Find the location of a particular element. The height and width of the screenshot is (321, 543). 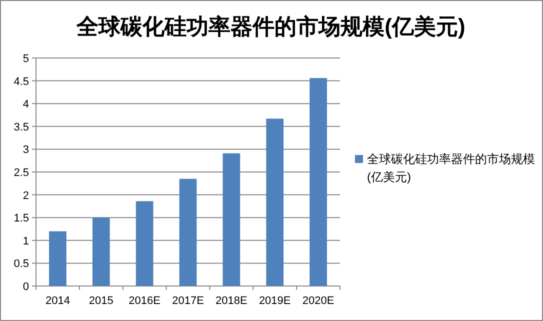

y-tick-label: 3 is located at coordinates (25, 150).